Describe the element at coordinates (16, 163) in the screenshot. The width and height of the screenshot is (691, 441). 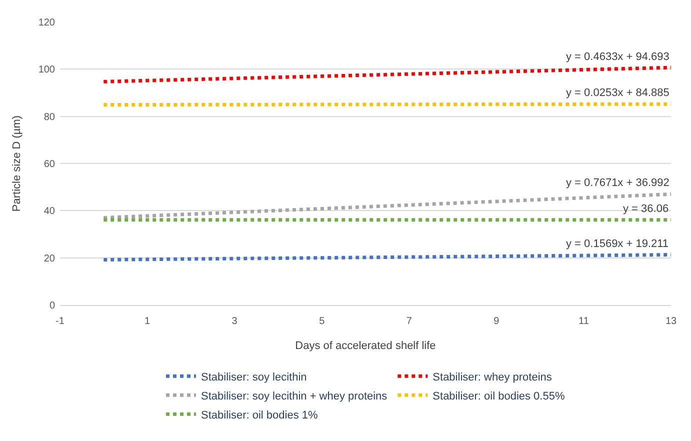
I see `y-axis-title: Particle size D (µm)` at that location.